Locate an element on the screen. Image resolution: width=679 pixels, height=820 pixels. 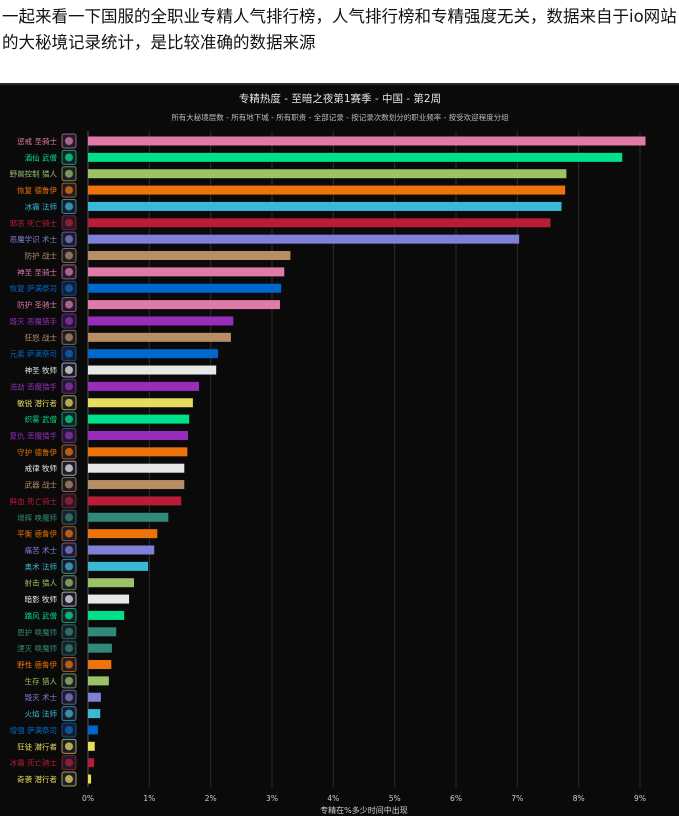
bar-row: 生存 猎人 is located at coordinates (67, 681).